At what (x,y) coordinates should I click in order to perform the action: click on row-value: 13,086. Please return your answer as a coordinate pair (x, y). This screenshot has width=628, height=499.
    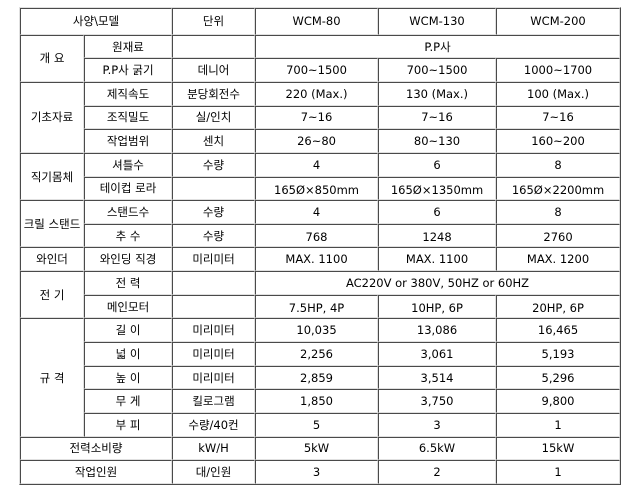
    Looking at the image, I should click on (437, 330).